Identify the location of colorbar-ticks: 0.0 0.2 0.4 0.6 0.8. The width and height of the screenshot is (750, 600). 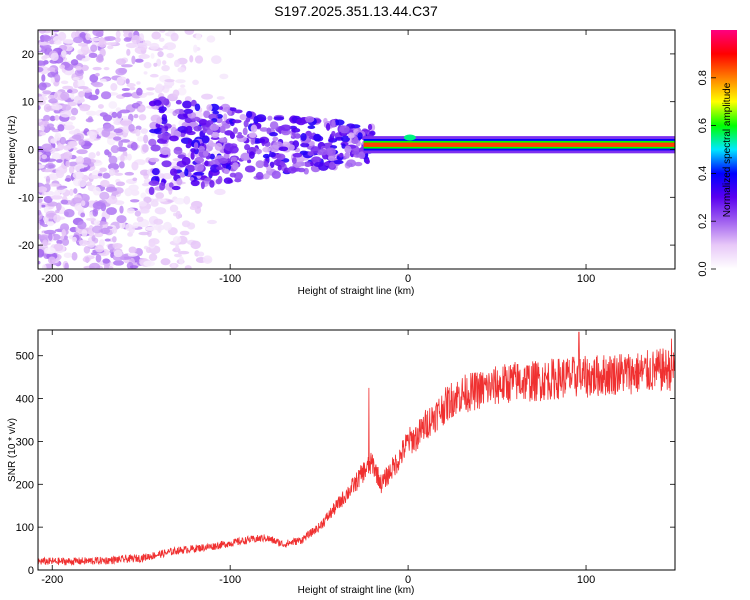
(706, 173).